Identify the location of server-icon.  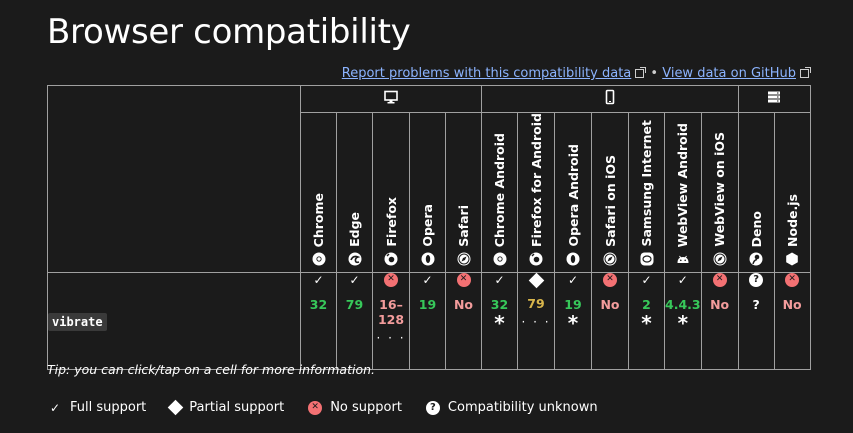
(774, 97).